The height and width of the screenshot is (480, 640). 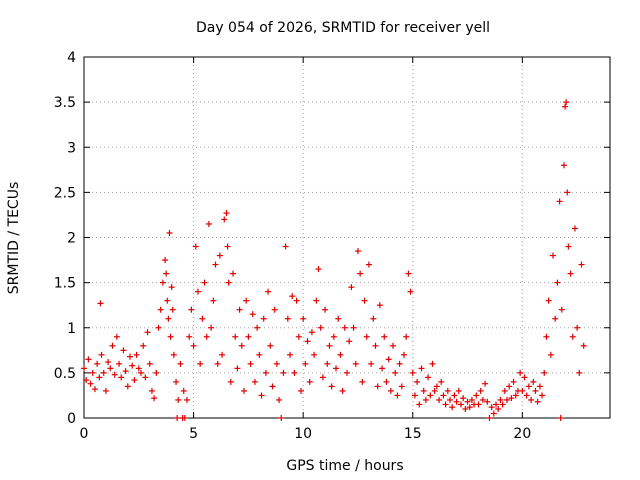 I want to click on y-tick-label: 3.5, so click(x=65, y=103).